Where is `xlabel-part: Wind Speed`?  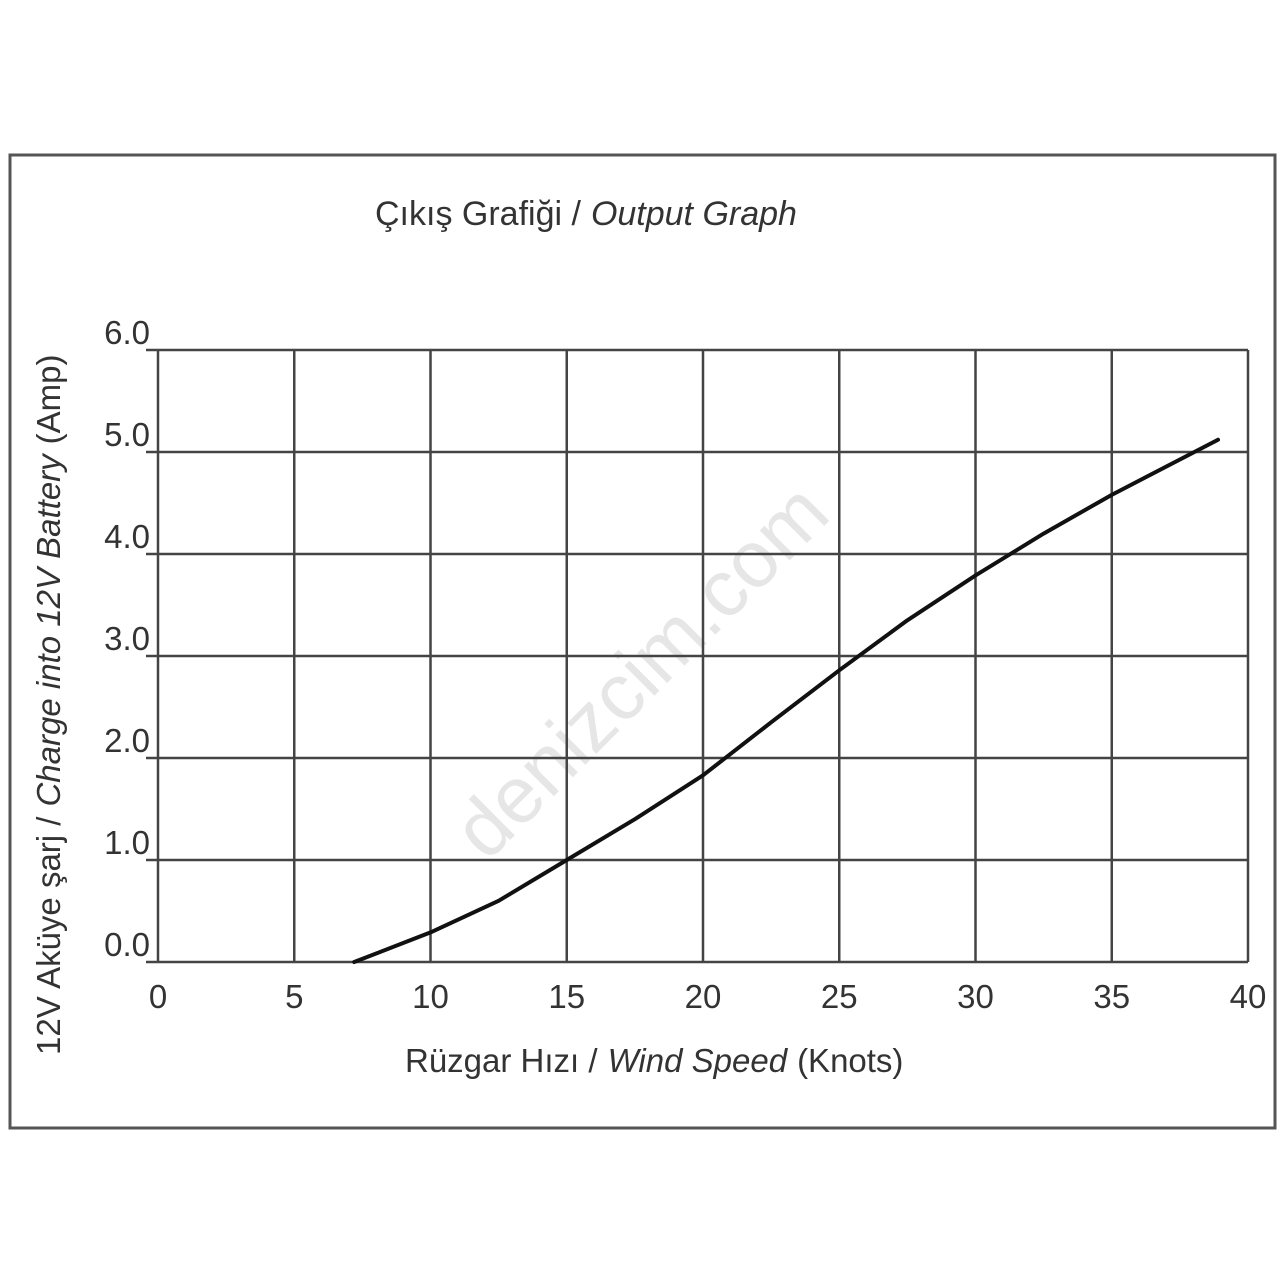 xlabel-part: Wind Speed is located at coordinates (698, 1060).